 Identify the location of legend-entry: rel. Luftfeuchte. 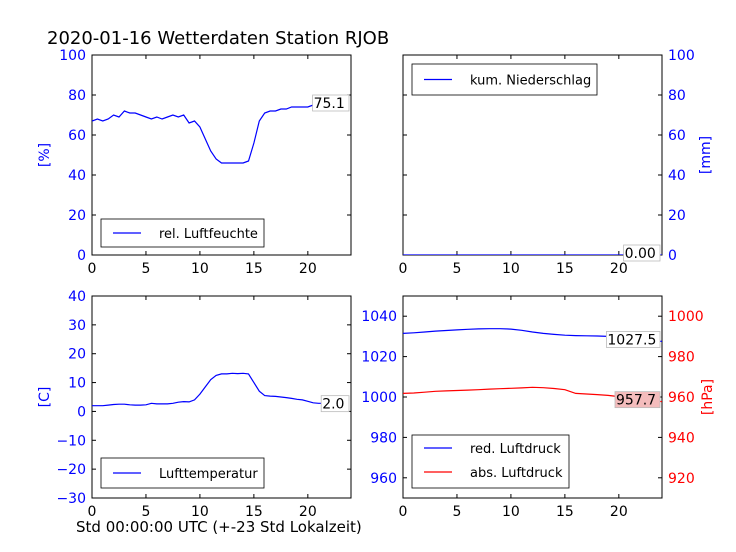
(208, 234).